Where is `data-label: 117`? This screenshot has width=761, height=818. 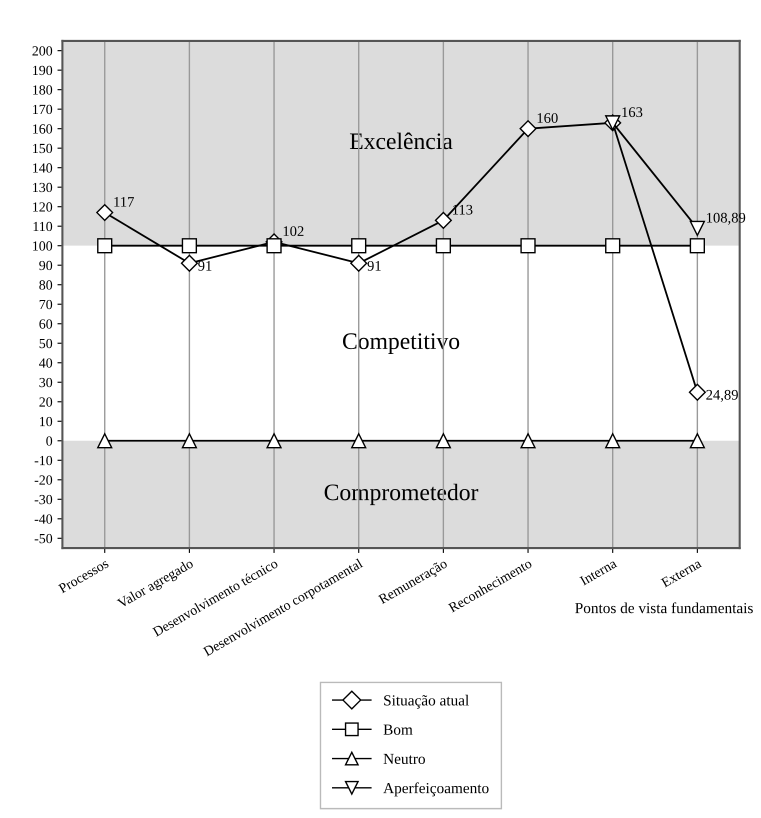
data-label: 117 is located at coordinates (124, 202).